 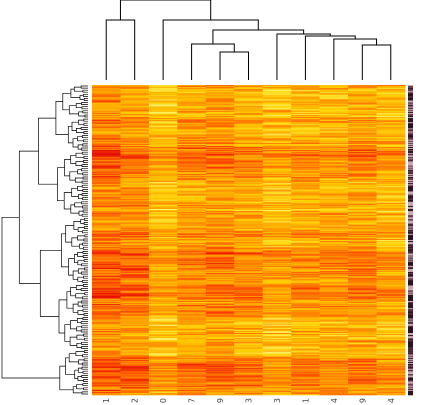 I want to click on column-tick-label: 3, so click(x=249, y=400).